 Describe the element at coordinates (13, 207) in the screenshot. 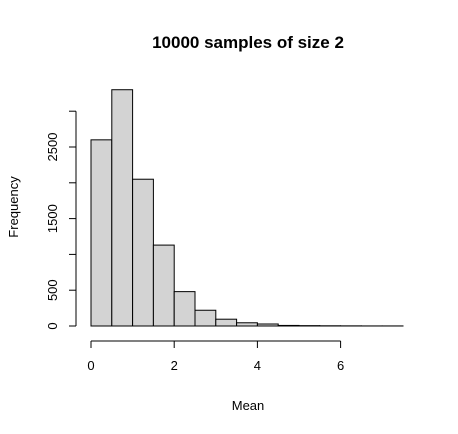

I see `y-axis-label: Frequency` at that location.